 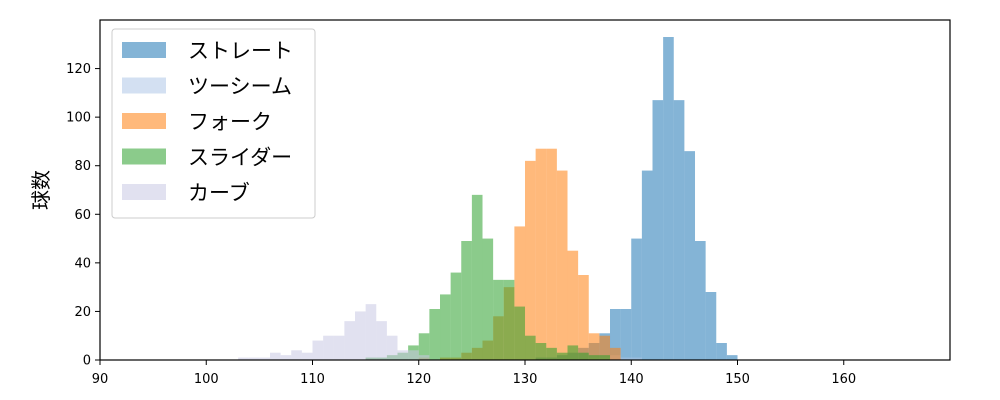 I want to click on y-tick-label: 120, so click(x=78, y=69).